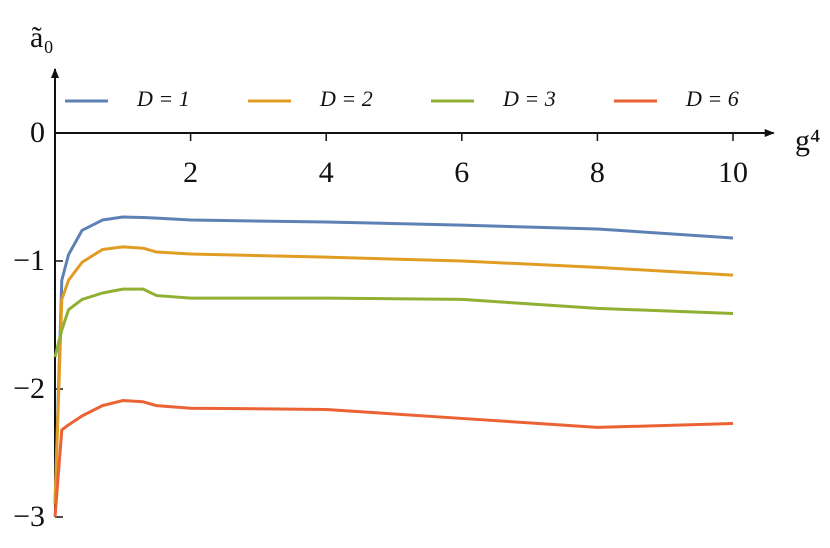 This screenshot has height=548, width=830. What do you see at coordinates (393, 322) in the screenshot?
I see `series-line` at bounding box center [393, 322].